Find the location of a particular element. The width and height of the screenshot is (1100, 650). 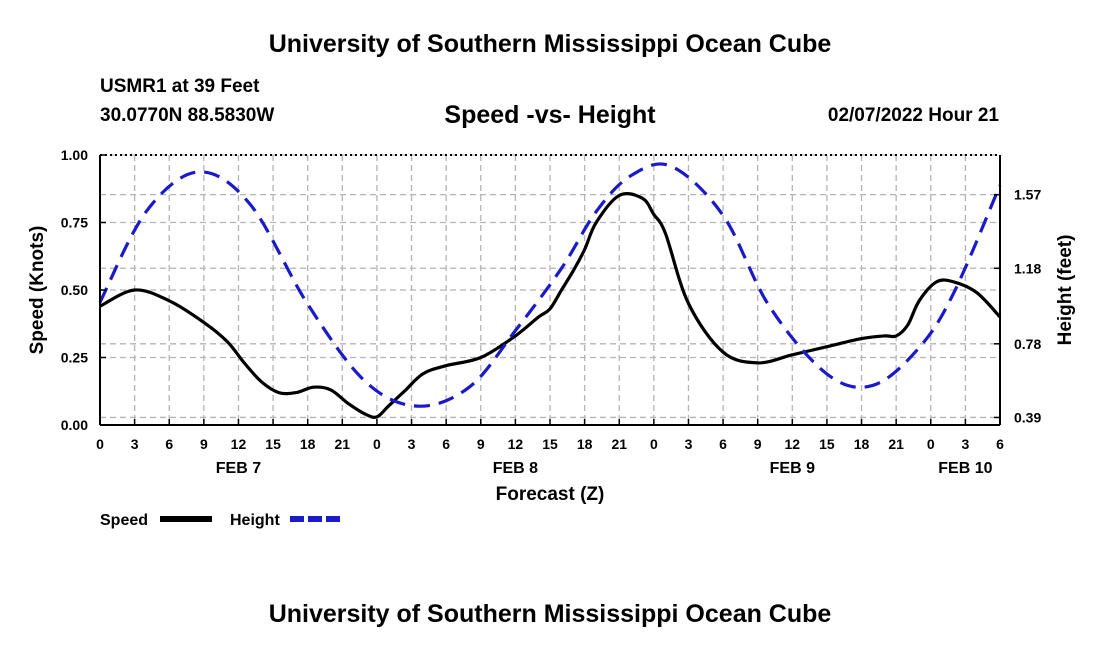

legend: Speed Height is located at coordinates (221, 520).